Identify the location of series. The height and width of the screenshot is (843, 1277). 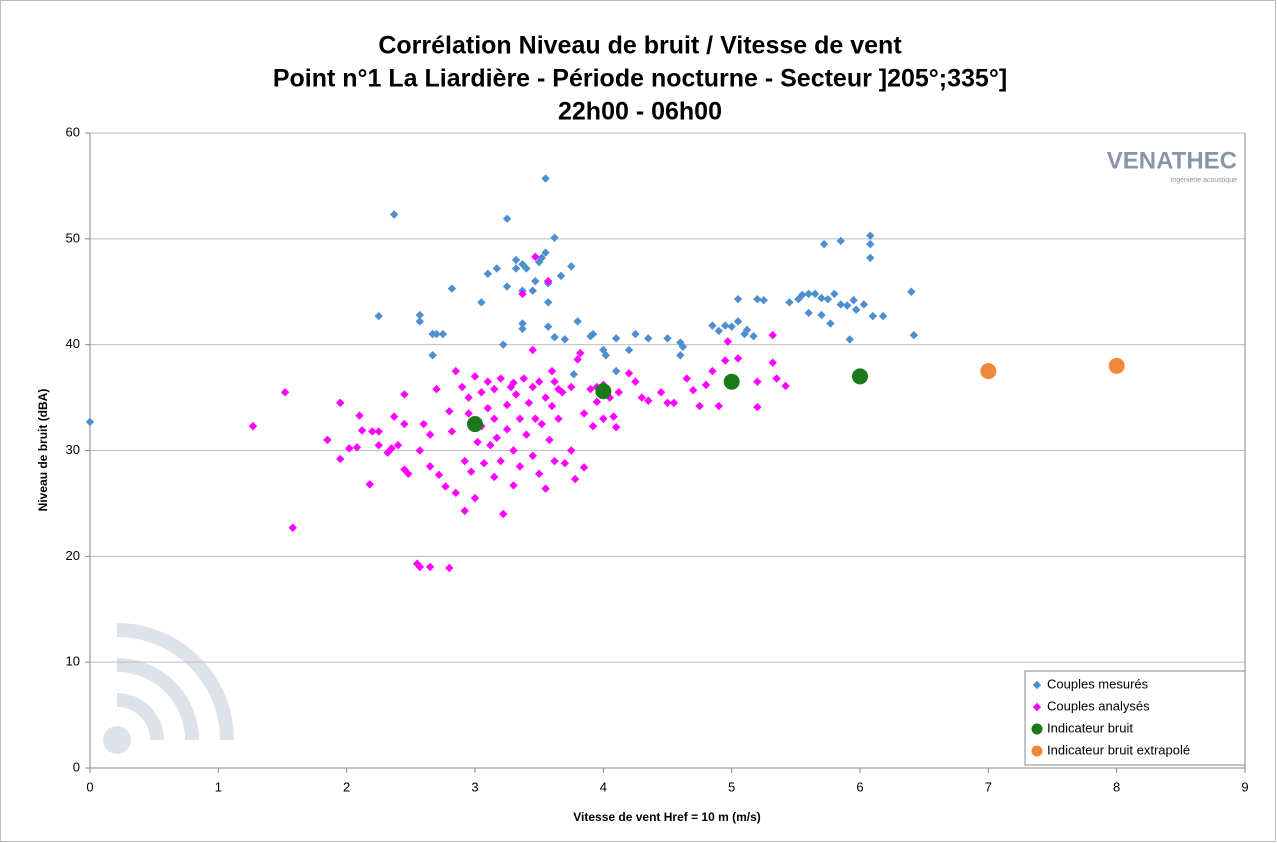
(1052, 368).